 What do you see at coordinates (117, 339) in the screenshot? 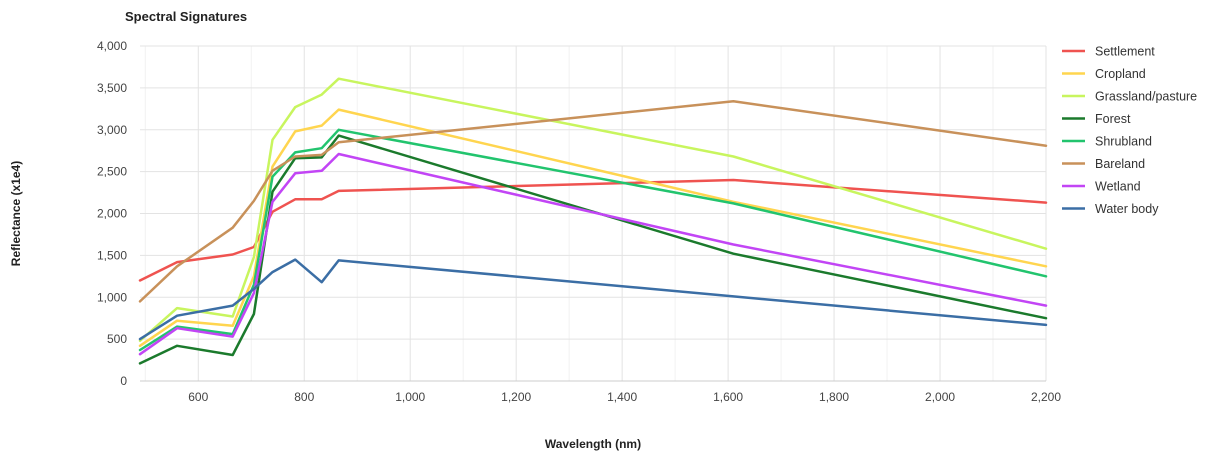
I see `y-tick-label: 500` at bounding box center [117, 339].